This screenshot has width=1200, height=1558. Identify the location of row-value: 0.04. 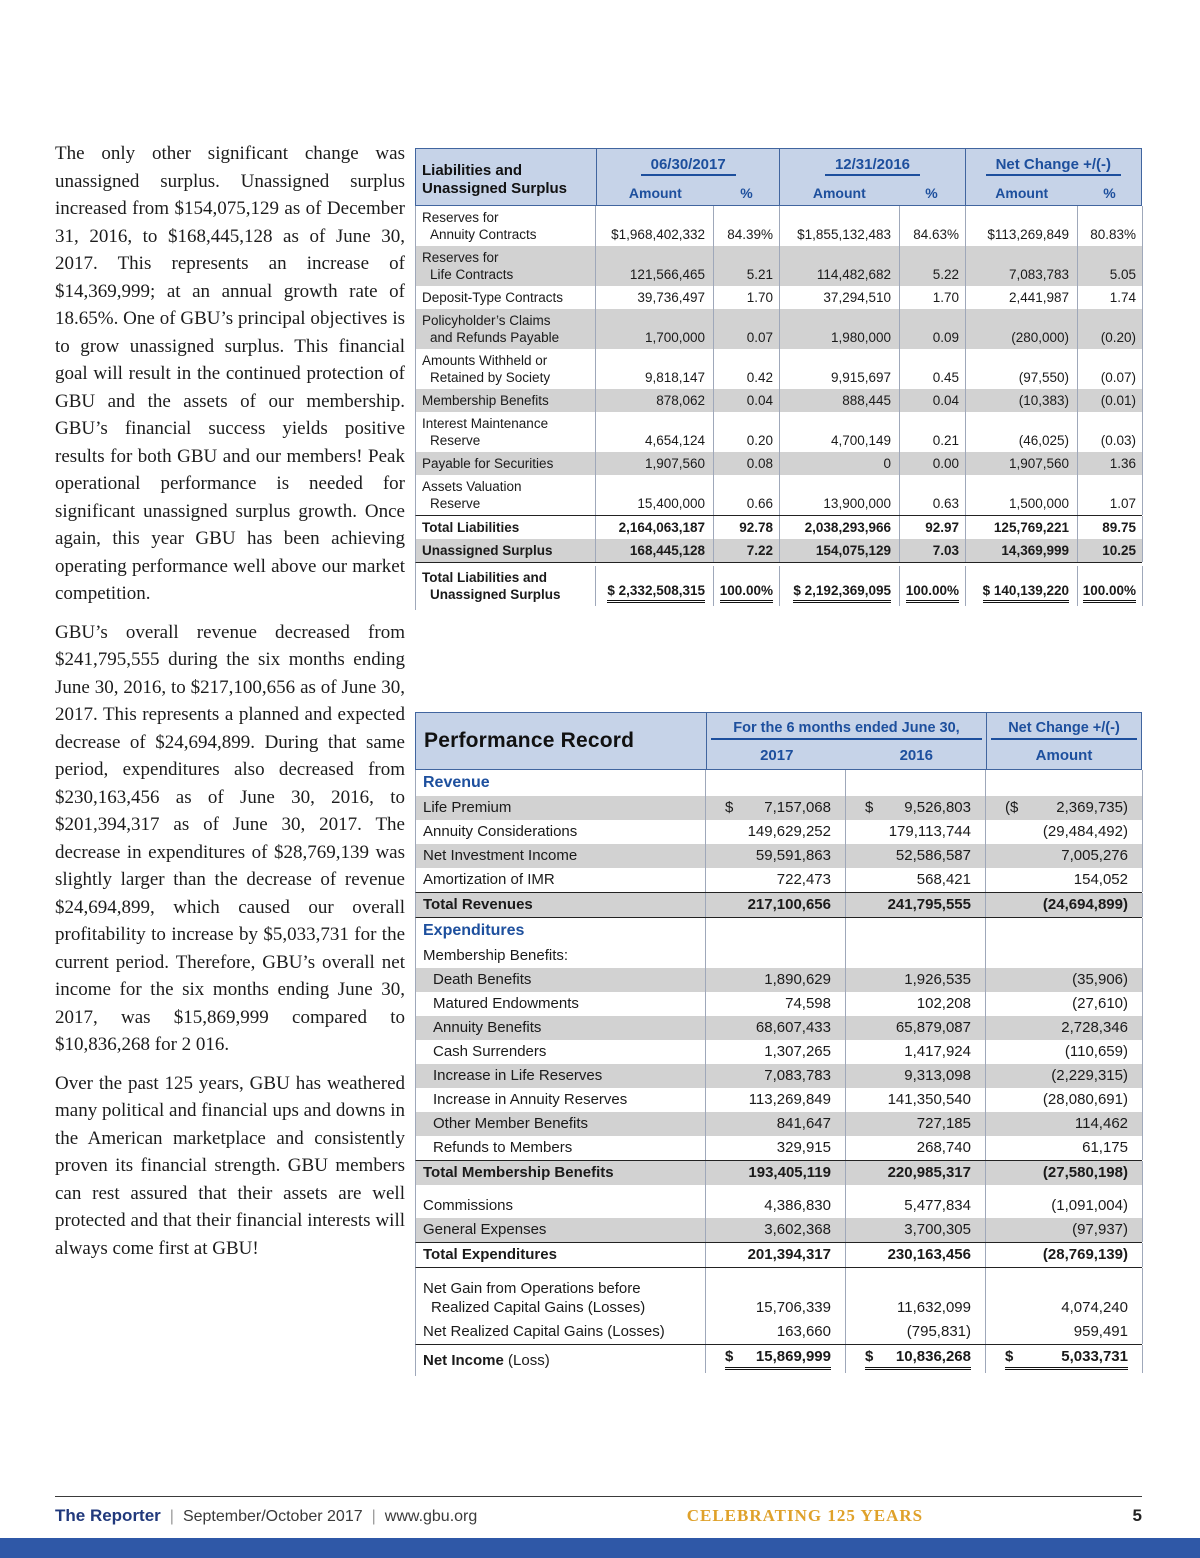
(933, 400).